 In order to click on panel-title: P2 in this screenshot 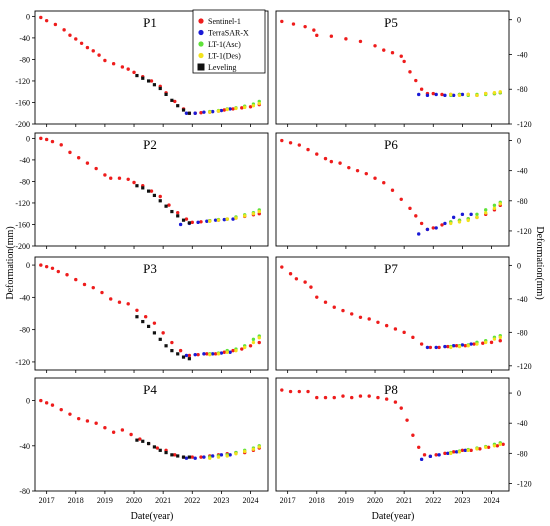, I will do `click(150, 144)`.